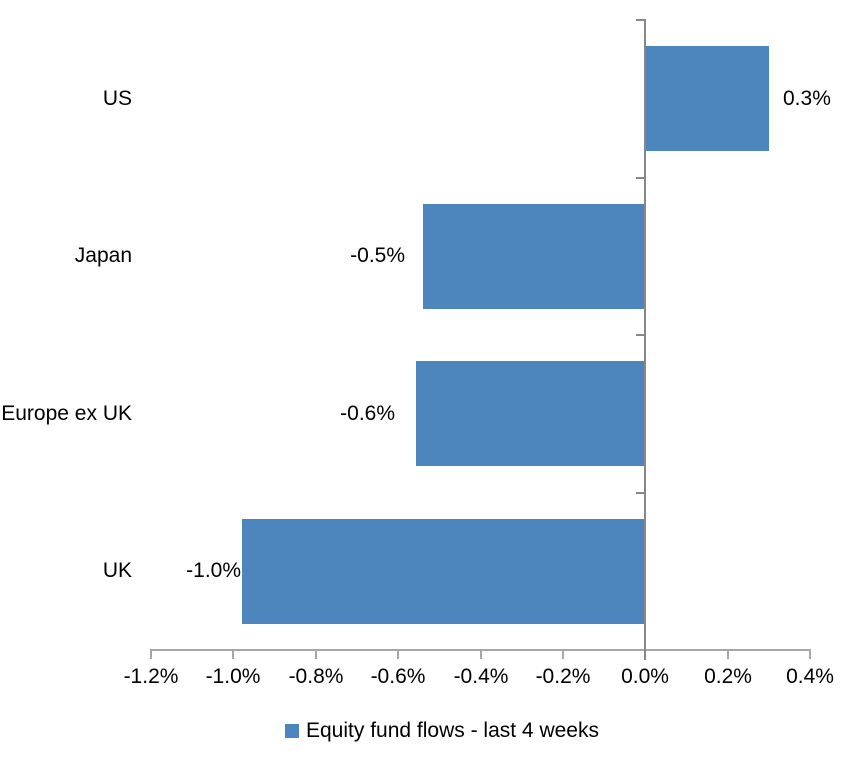  What do you see at coordinates (213, 570) in the screenshot?
I see `data-label-uk: -1.0%` at bounding box center [213, 570].